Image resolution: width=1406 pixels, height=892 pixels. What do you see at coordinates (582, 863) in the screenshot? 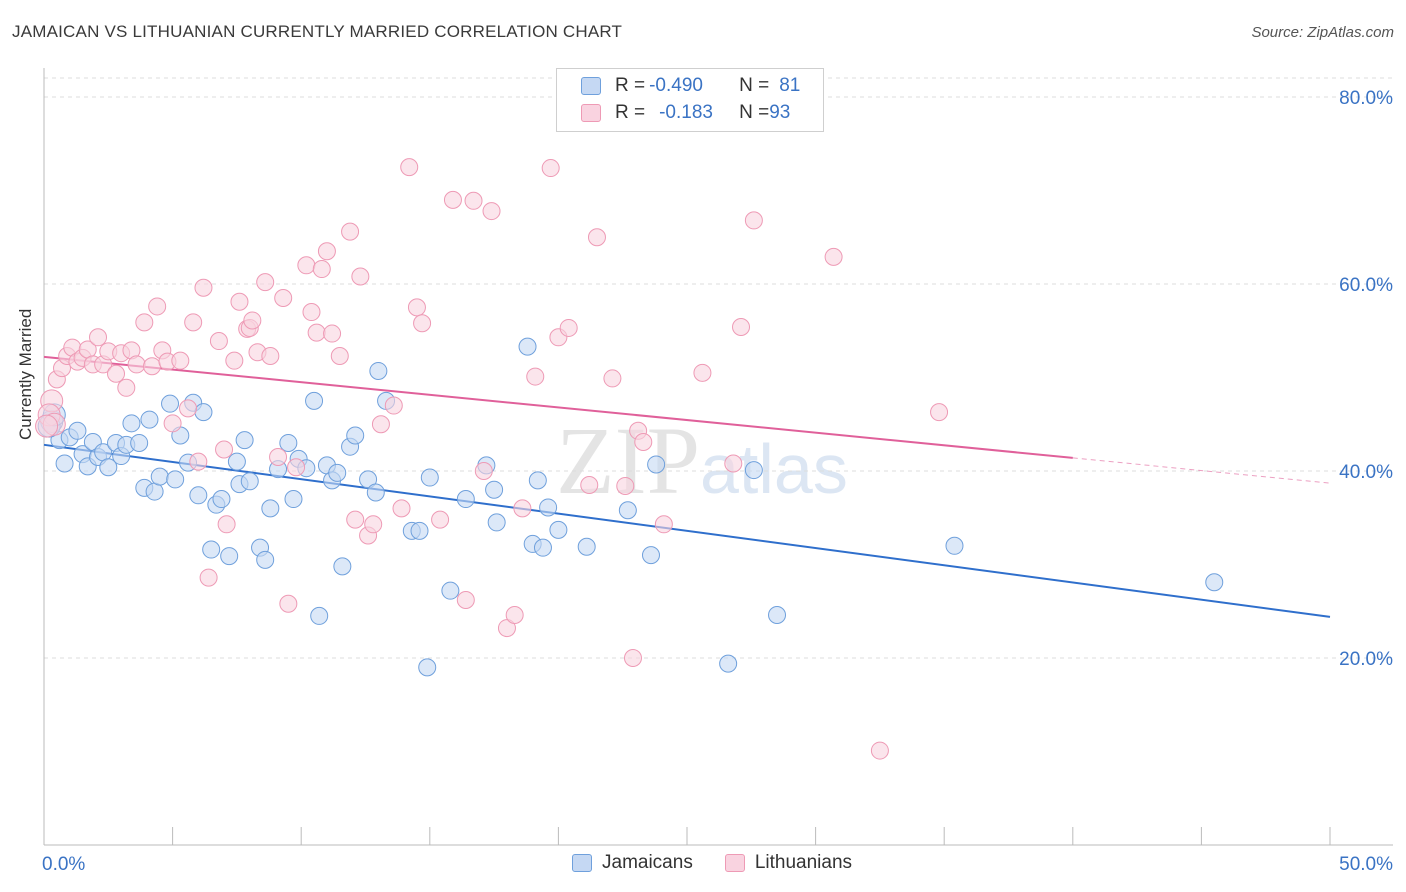
I see `legend-swatch-jamaicans` at bounding box center [582, 863].